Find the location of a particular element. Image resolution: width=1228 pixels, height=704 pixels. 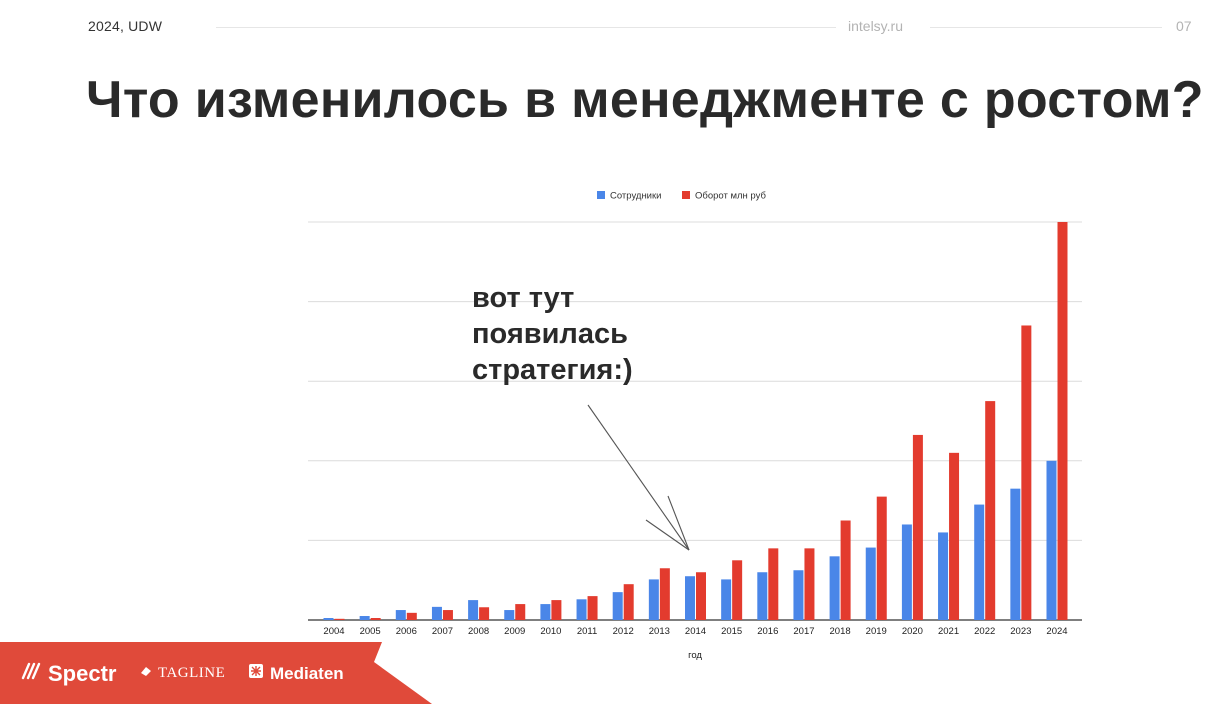

footer-shape is located at coordinates (216, 673).